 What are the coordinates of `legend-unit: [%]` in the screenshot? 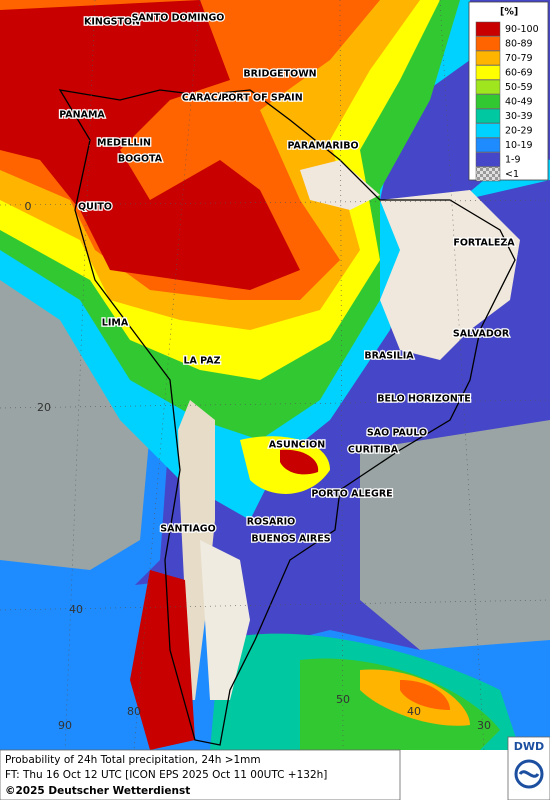 It's located at (509, 12).